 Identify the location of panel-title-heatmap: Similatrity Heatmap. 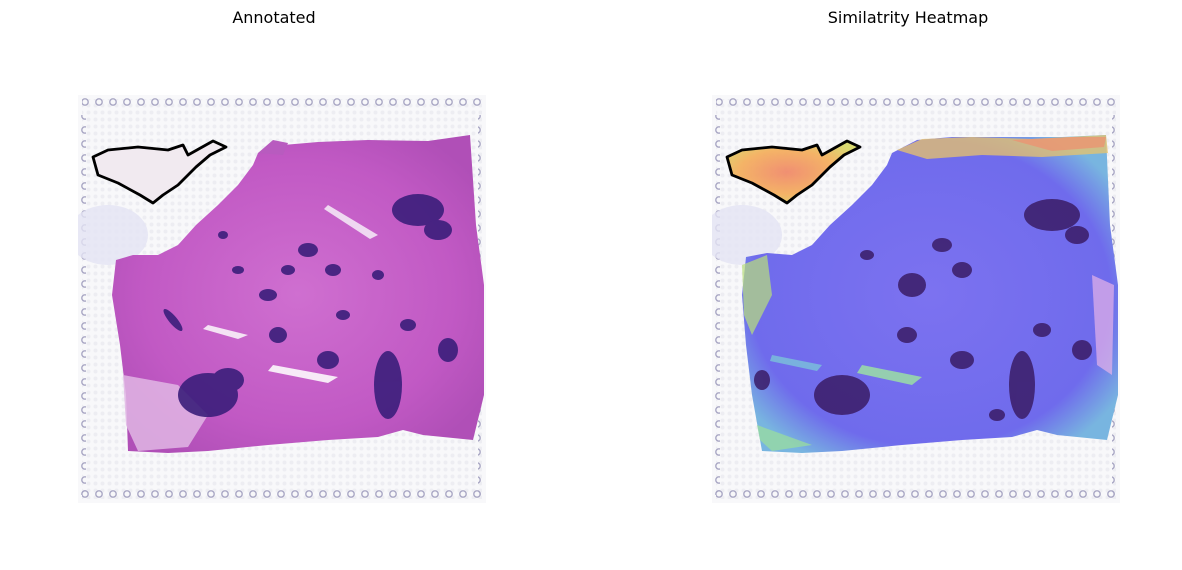
(908, 17).